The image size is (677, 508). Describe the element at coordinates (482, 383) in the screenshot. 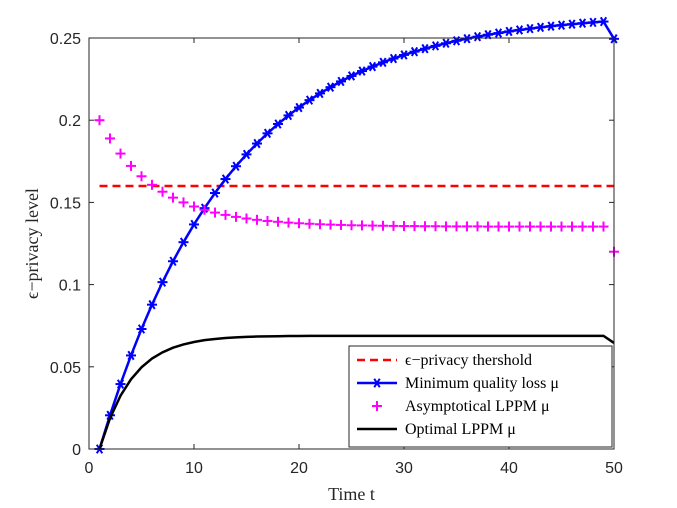

I see `legend-label: Minimum quality loss μ` at that location.